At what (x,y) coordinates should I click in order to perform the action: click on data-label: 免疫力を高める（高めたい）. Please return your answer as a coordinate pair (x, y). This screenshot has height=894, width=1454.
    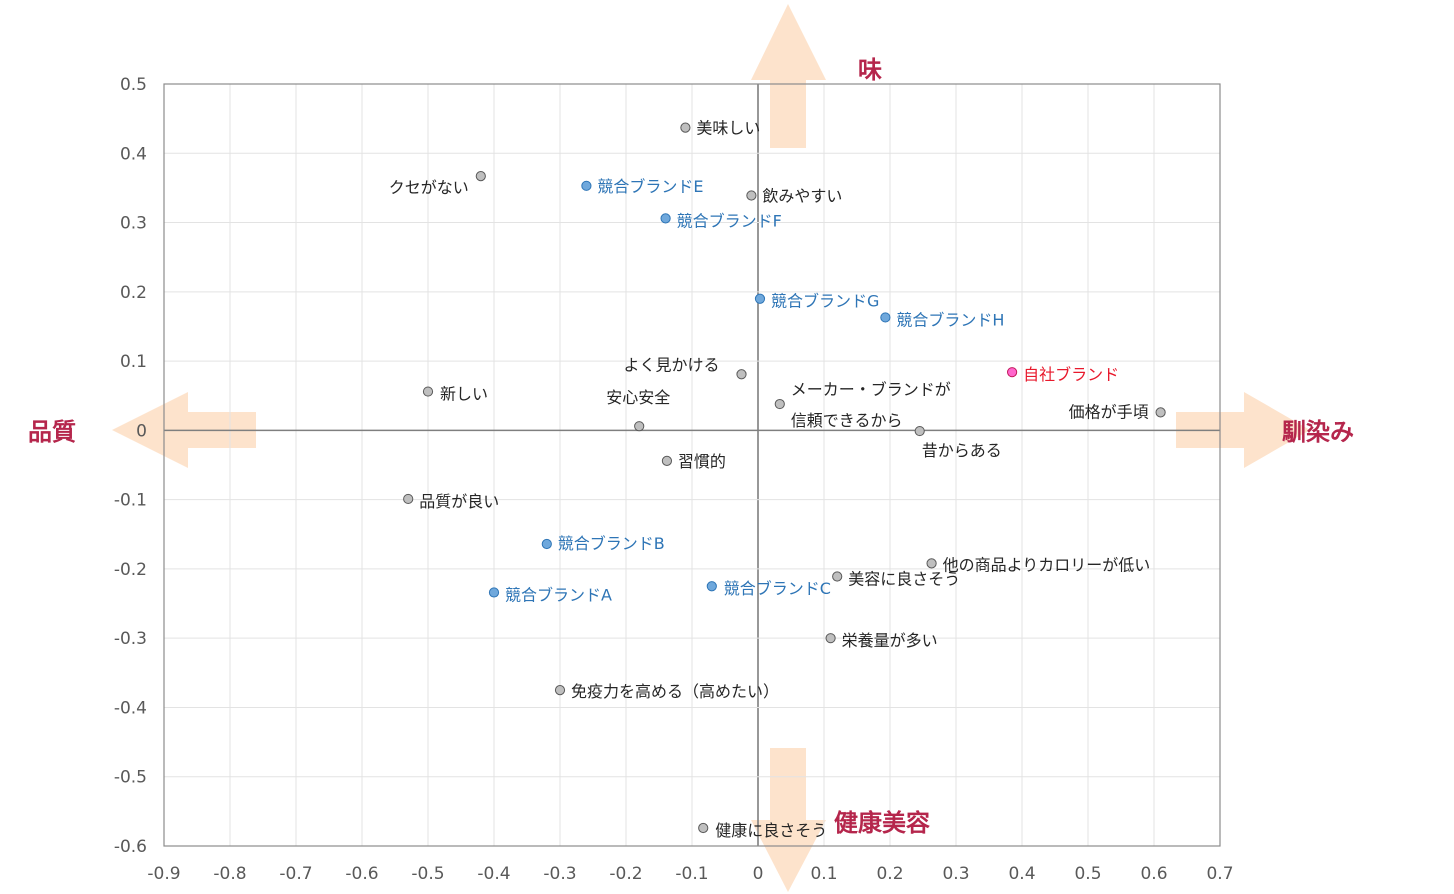
    Looking at the image, I should click on (675, 691).